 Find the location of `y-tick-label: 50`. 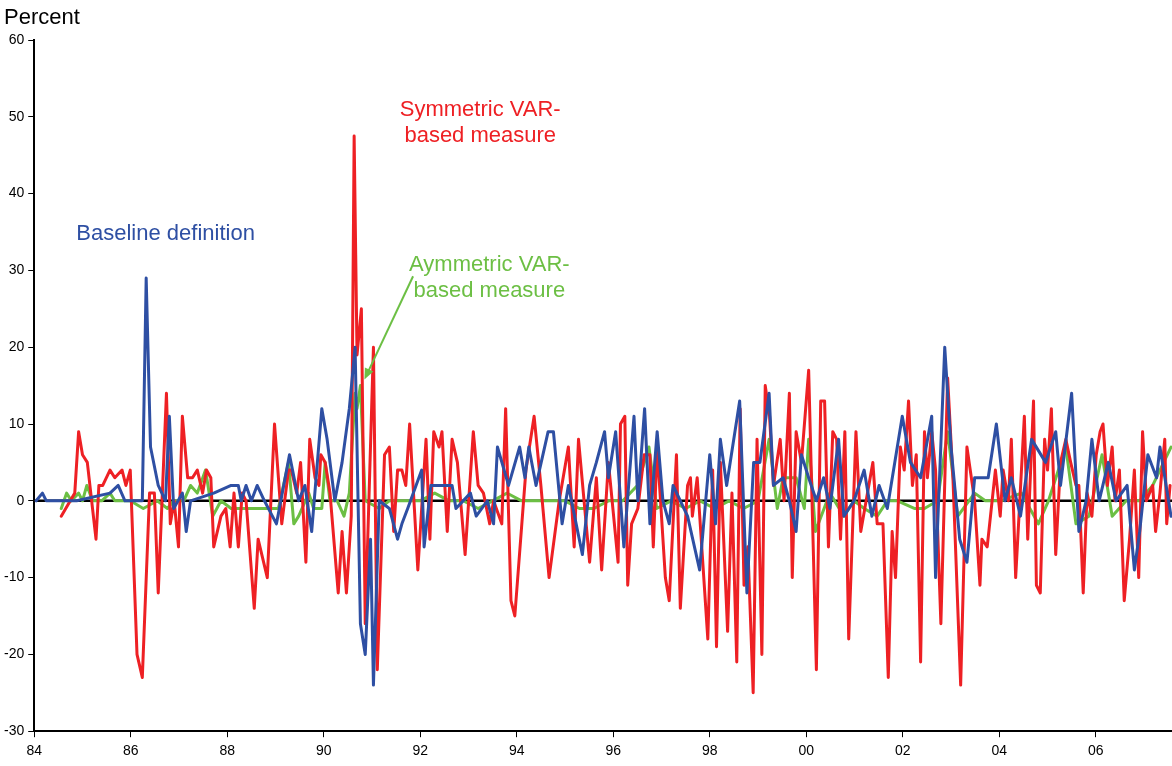

y-tick-label: 50 is located at coordinates (16, 115).